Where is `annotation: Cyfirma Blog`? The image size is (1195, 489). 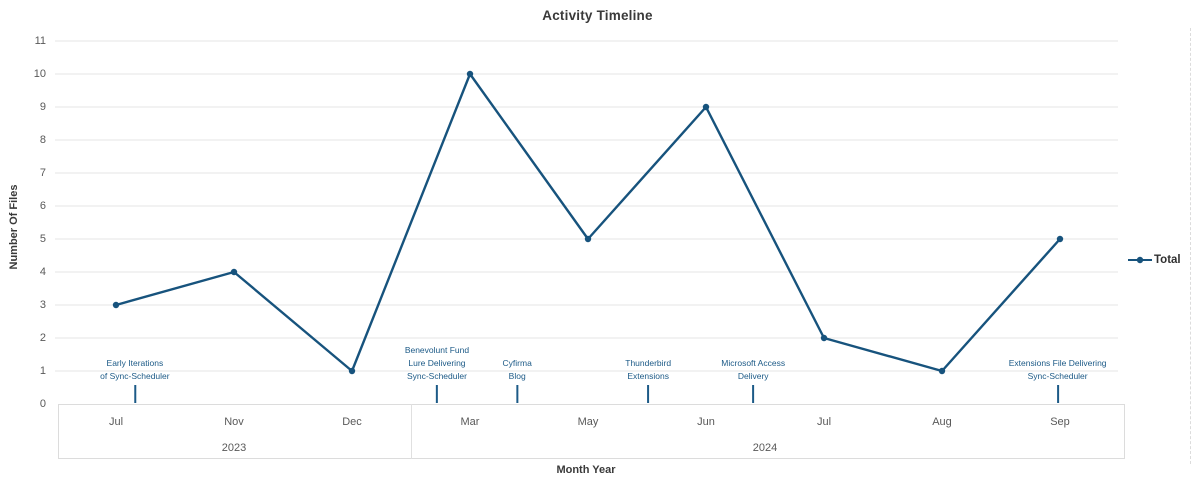
annotation: Cyfirma Blog is located at coordinates (517, 380).